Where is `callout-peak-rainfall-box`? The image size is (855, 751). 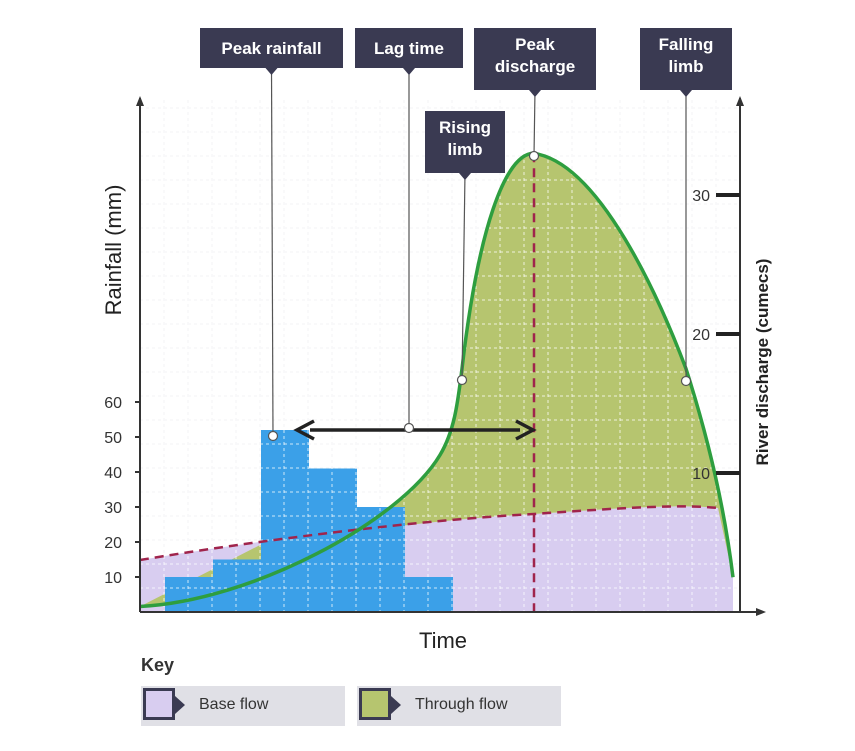
callout-peak-rainfall-box is located at coordinates (271, 48).